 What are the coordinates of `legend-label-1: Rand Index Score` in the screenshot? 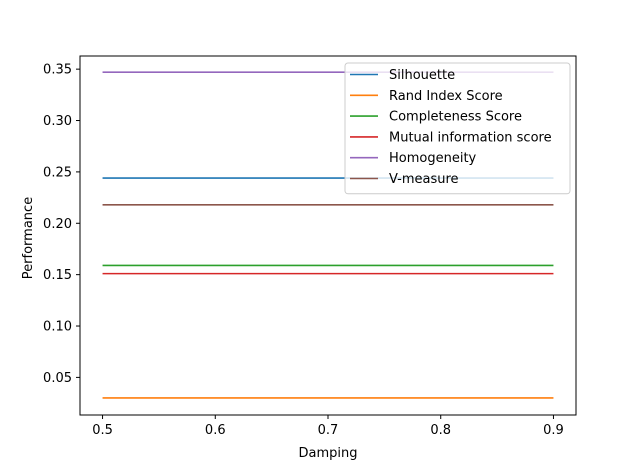 It's located at (446, 96).